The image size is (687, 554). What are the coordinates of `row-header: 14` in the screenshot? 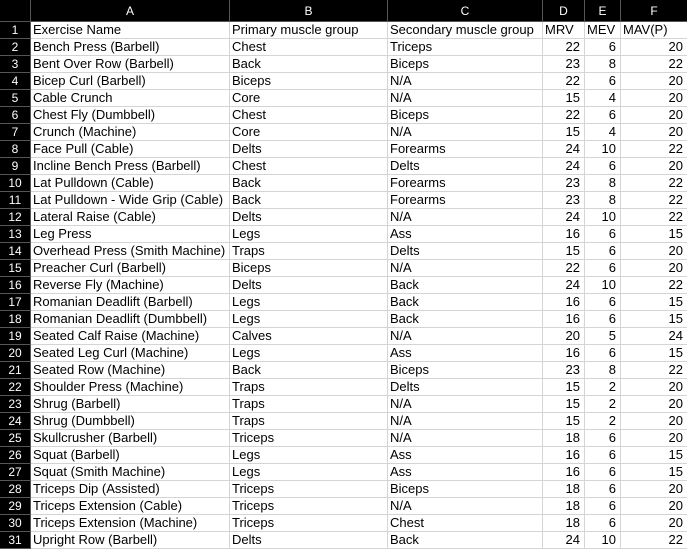 It's located at (15, 251).